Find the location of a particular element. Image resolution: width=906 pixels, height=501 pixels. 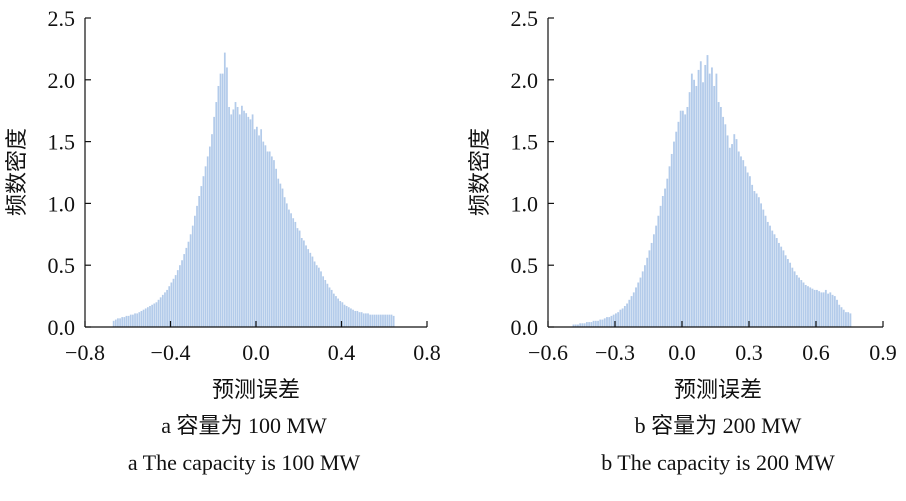

x-tick-label-b: −0.6 is located at coordinates (548, 352).